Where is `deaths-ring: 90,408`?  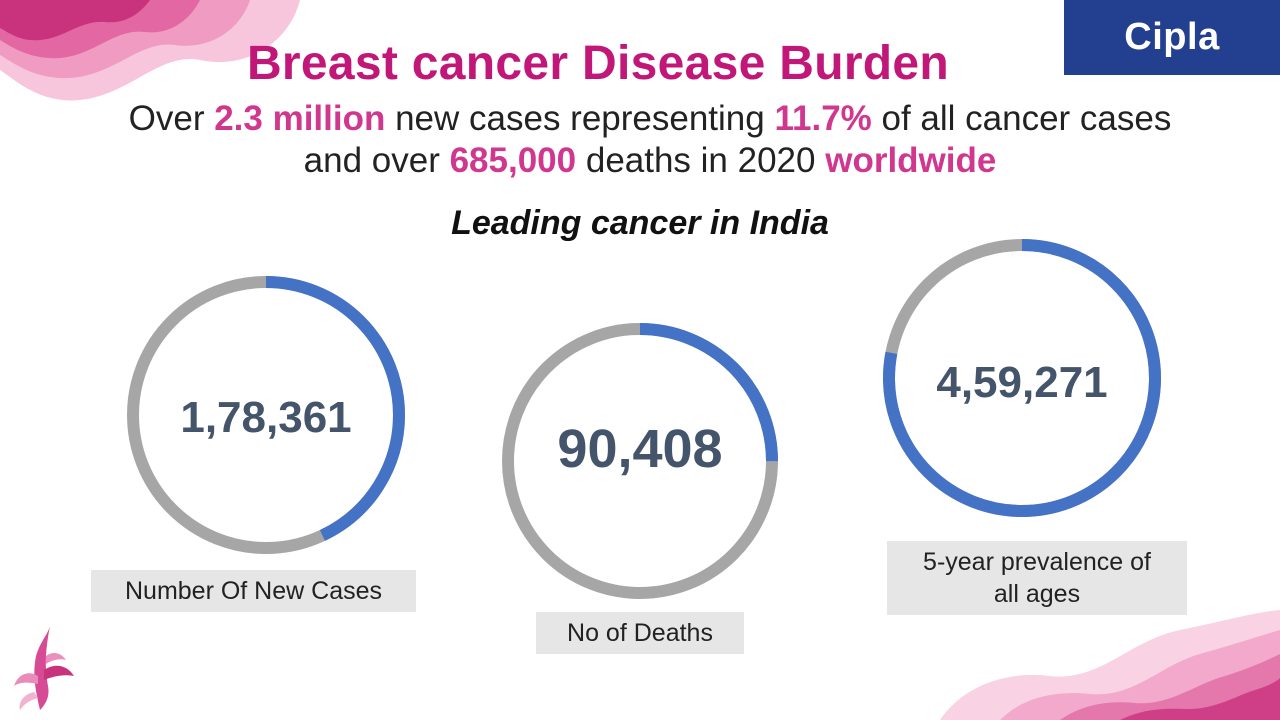
deaths-ring: 90,408 is located at coordinates (640, 461).